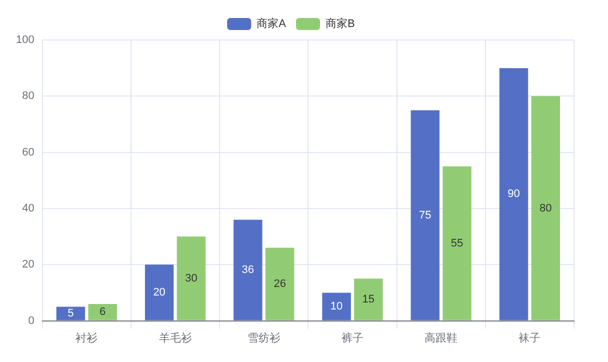 Image resolution: width=608 pixels, height=362 pixels. What do you see at coordinates (28, 152) in the screenshot?
I see `y-tick-label: 60` at bounding box center [28, 152].